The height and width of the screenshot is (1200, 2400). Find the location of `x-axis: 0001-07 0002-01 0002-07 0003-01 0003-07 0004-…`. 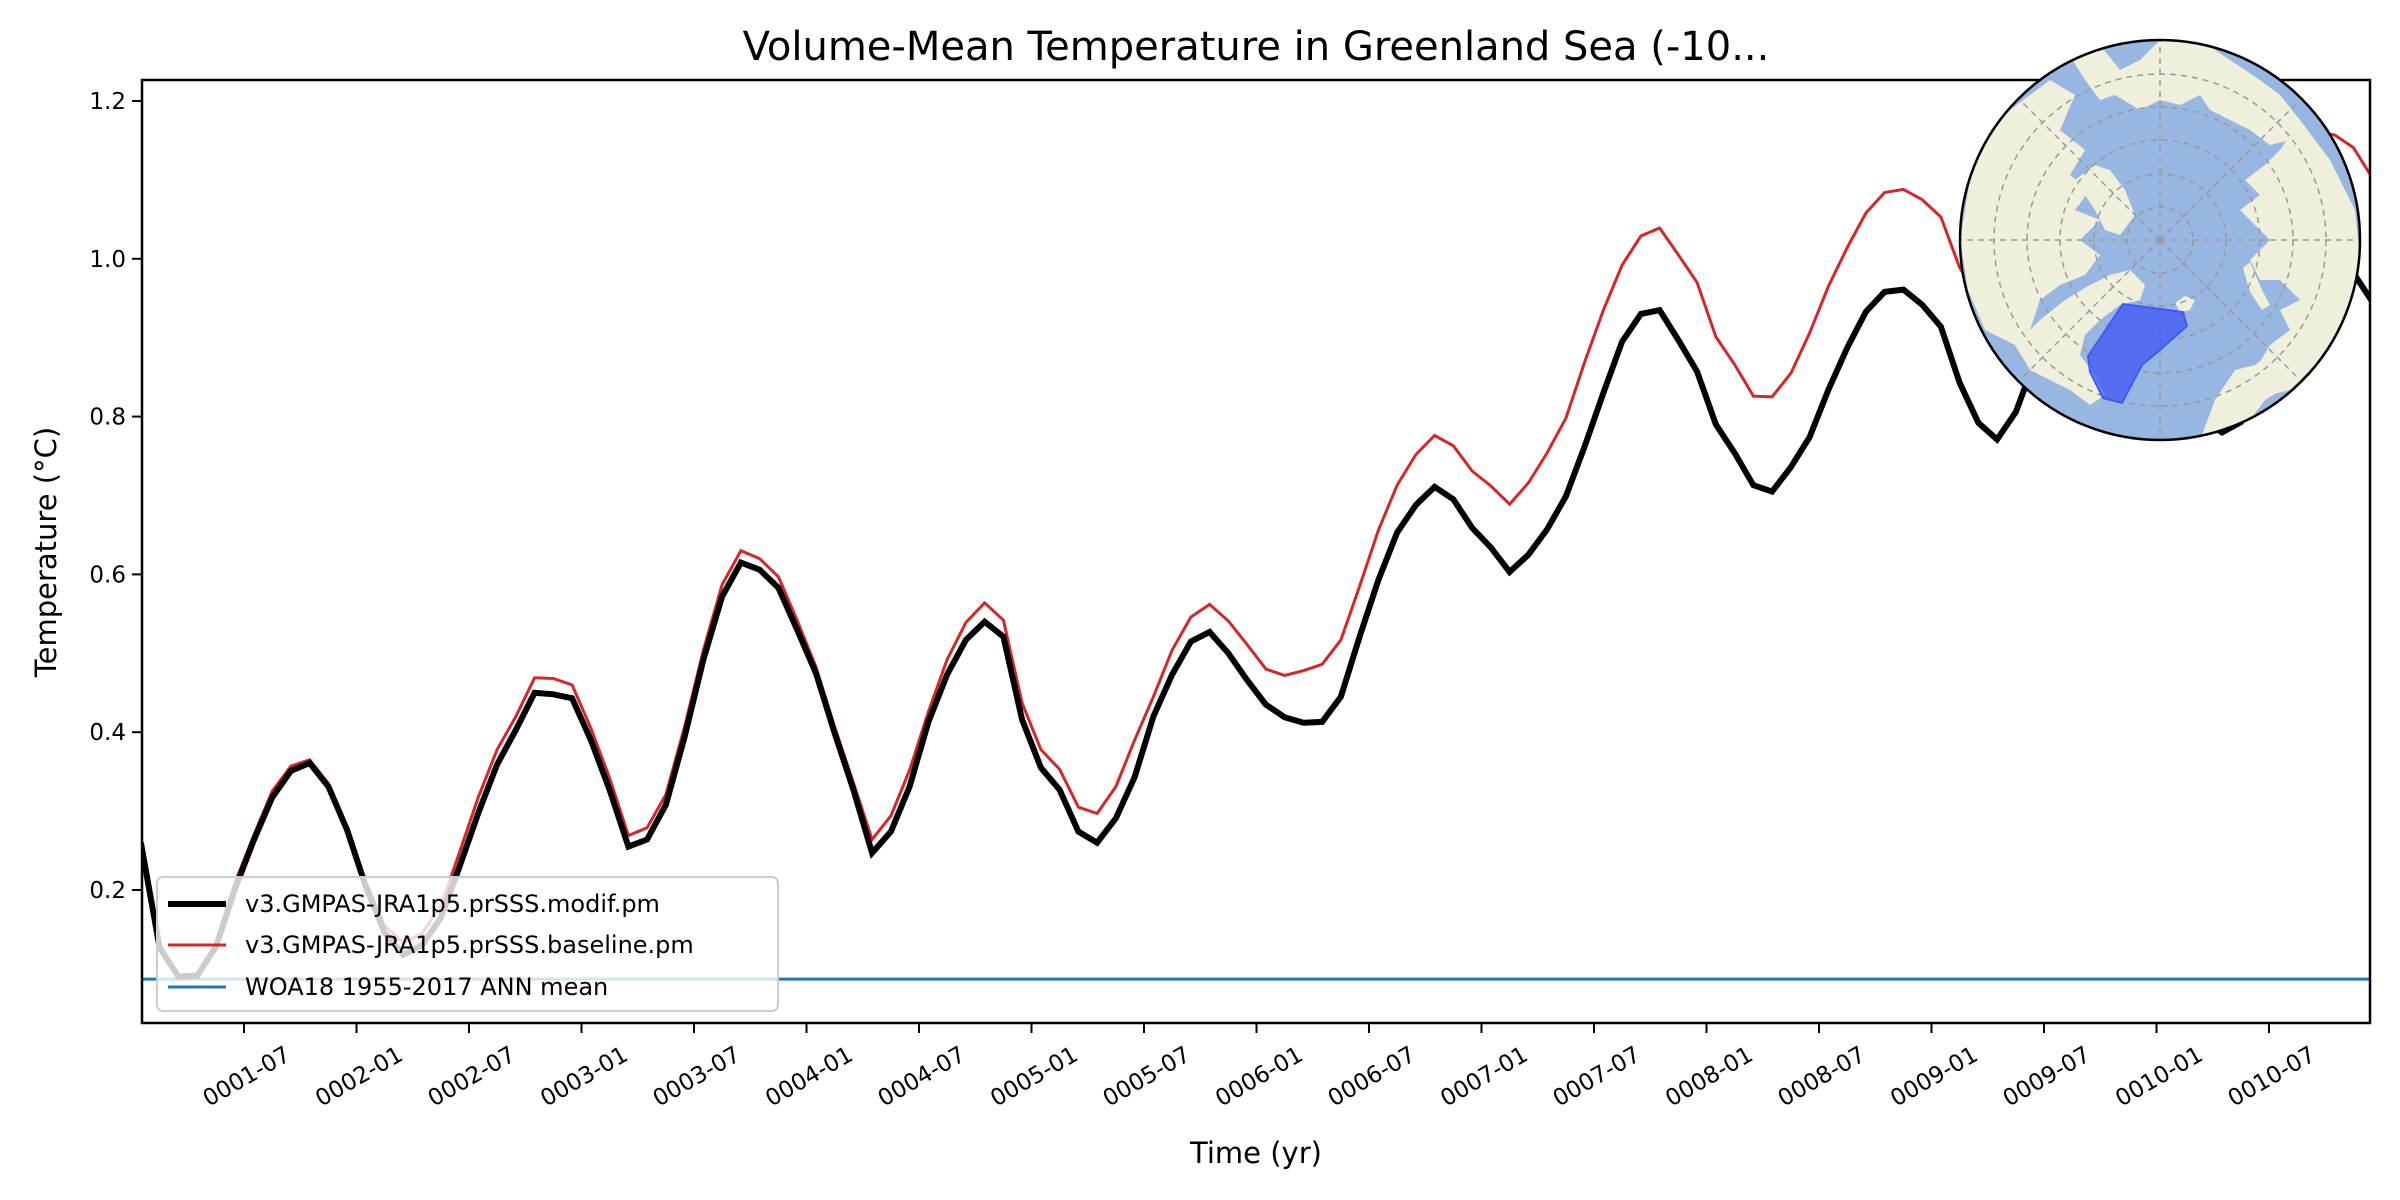

x-axis: 0001-07 0002-01 0002-07 0003-01 0003-07 0004-… is located at coordinates (1259, 1067).